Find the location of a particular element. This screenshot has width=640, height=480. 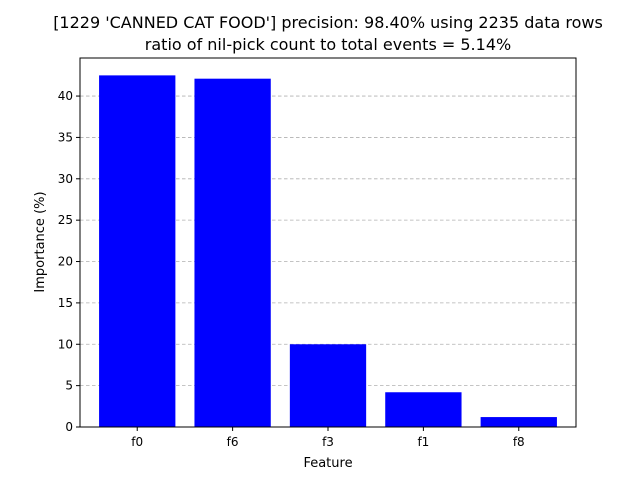

y-tick-label: 10 is located at coordinates (65, 344).